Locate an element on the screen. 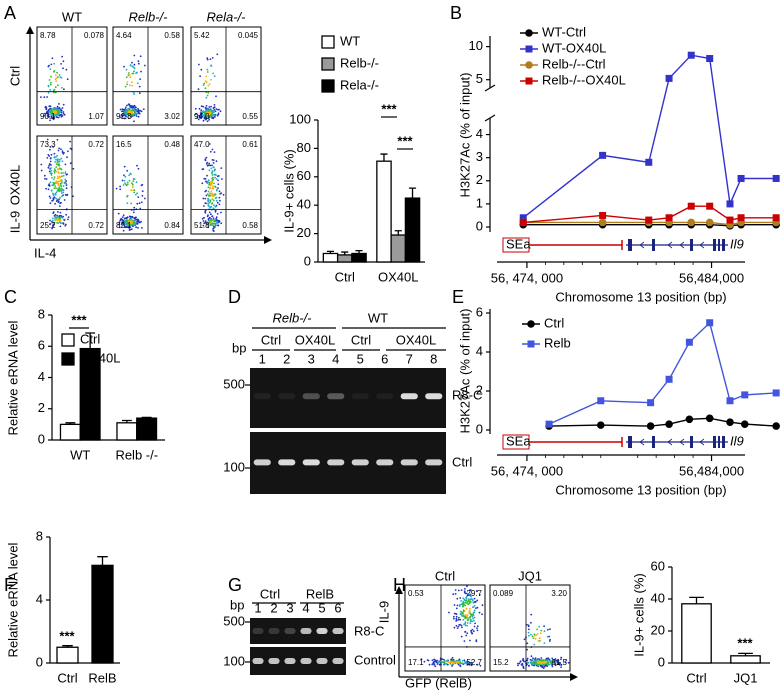  axis-label: IL-9 is located at coordinates (383, 612).